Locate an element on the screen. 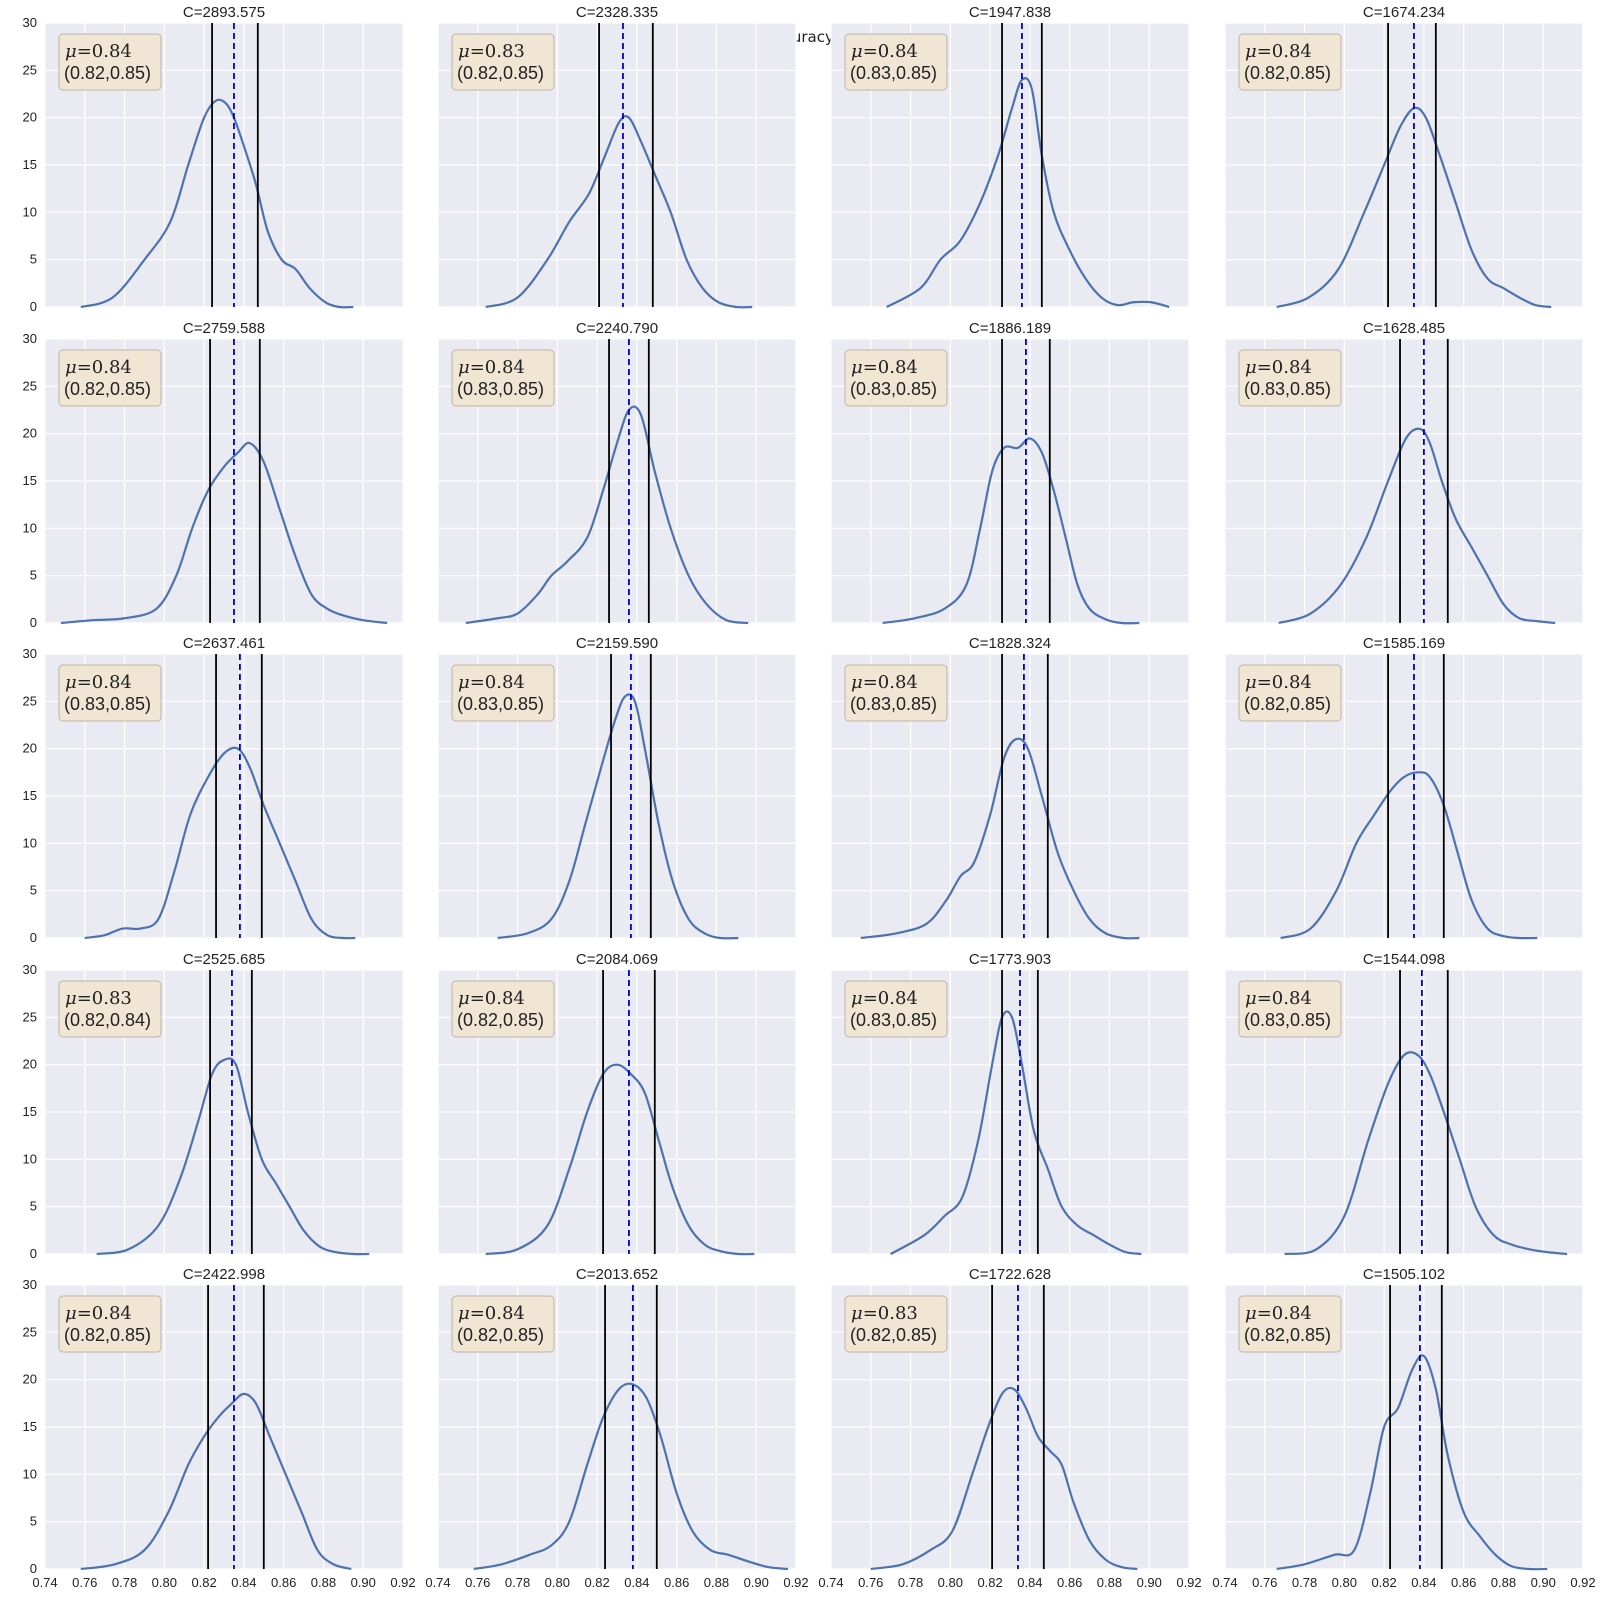 The image size is (1600, 1600). subplot-title: C=2013.652 is located at coordinates (617, 1274).